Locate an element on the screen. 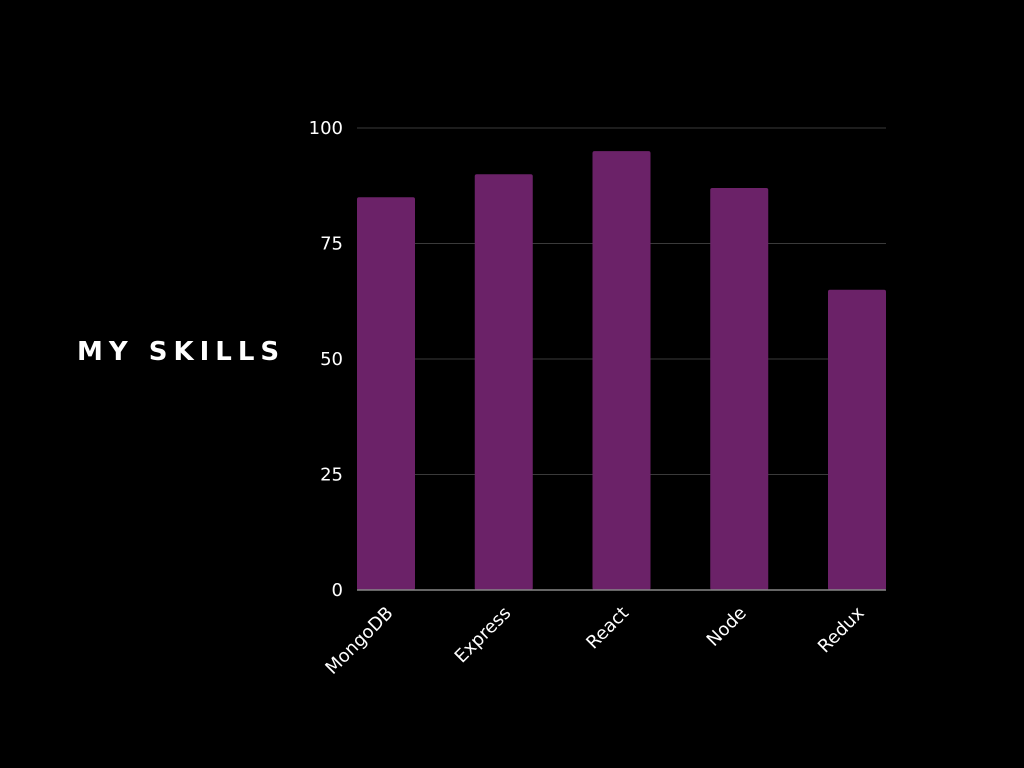  bar-node is located at coordinates (739, 389).